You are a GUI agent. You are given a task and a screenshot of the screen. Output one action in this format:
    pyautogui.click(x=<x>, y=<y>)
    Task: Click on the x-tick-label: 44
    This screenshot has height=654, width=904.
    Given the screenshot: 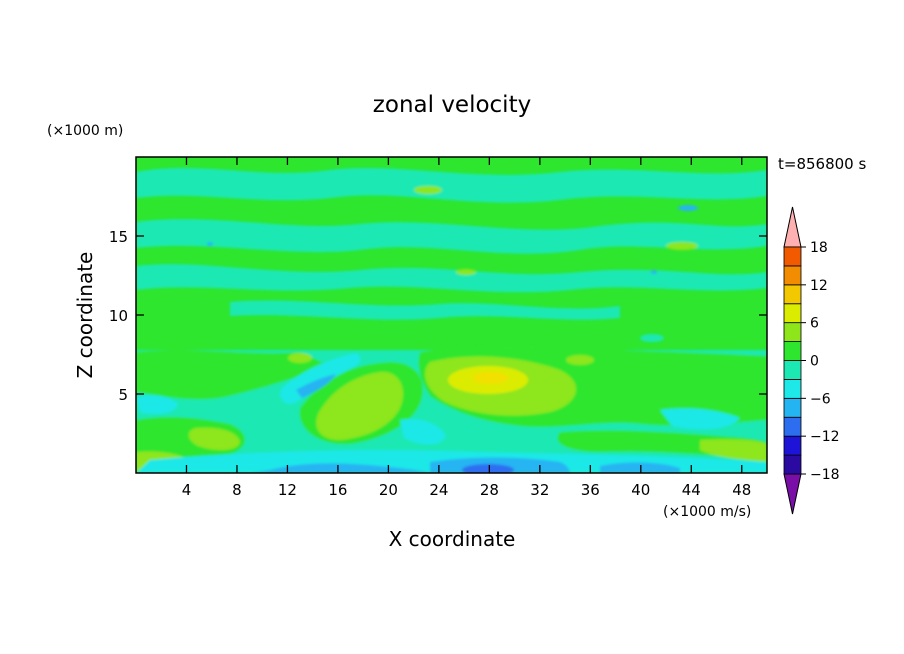 What is the action you would take?
    pyautogui.click(x=691, y=490)
    